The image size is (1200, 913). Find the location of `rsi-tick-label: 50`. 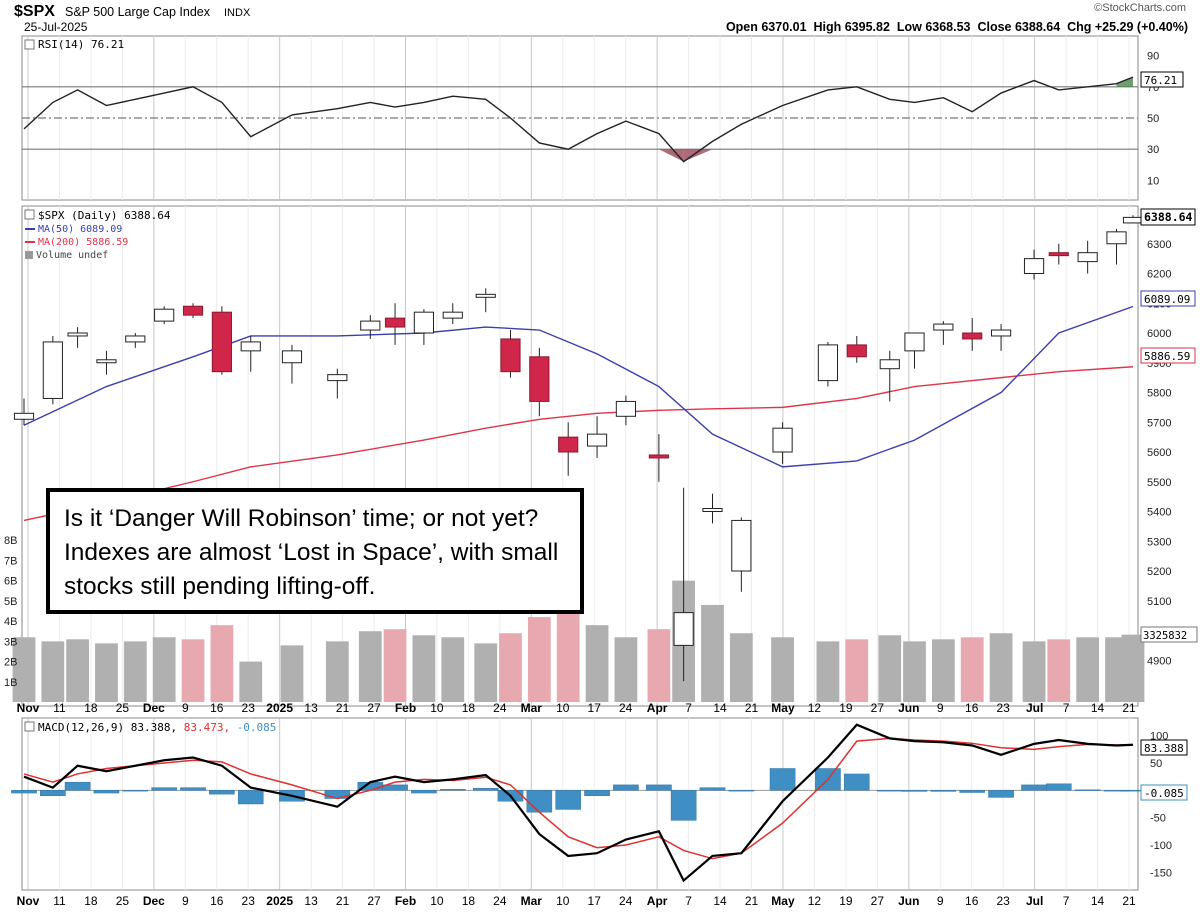

rsi-tick-label: 50 is located at coordinates (1153, 119).